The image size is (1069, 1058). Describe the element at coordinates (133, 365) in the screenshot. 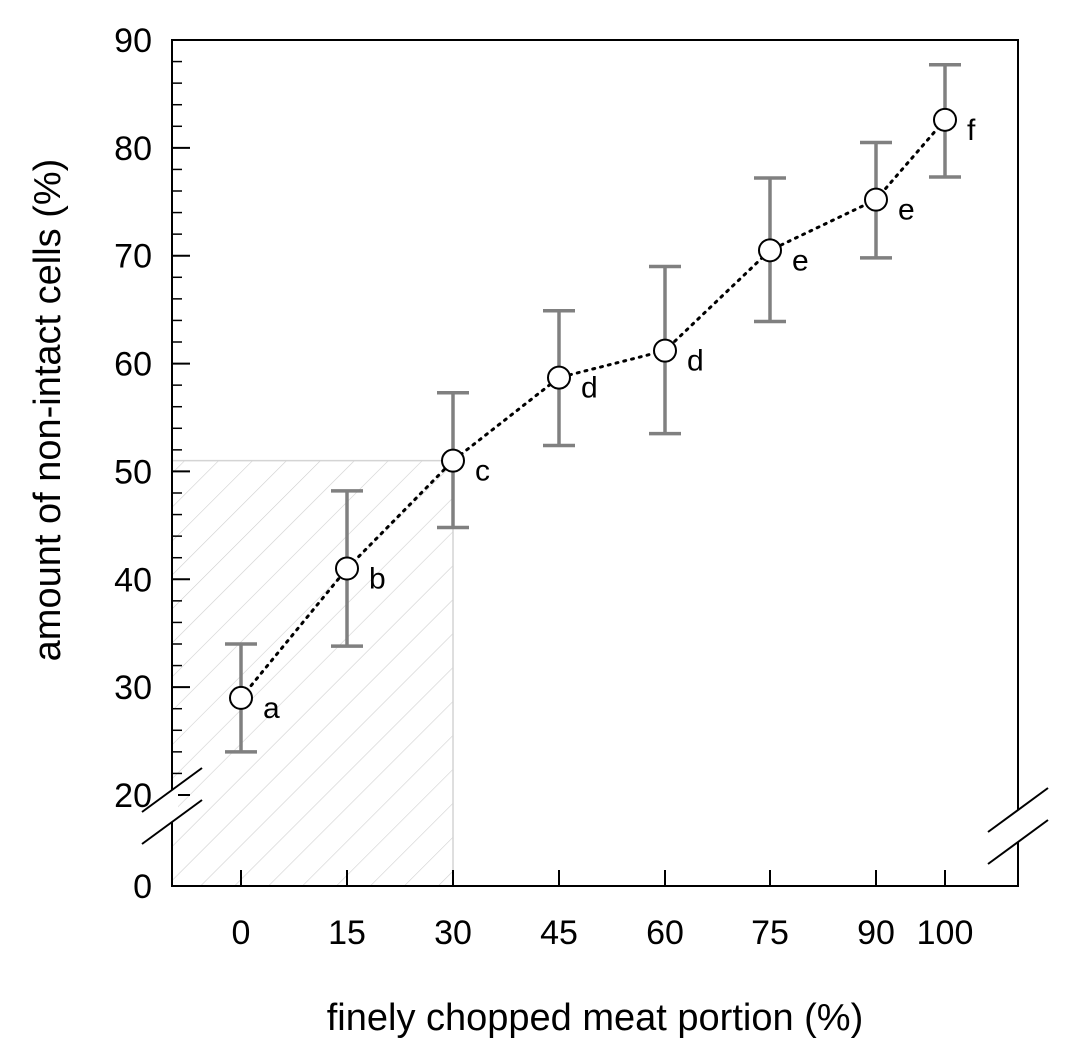

I see `y-tick-label: 60` at that location.